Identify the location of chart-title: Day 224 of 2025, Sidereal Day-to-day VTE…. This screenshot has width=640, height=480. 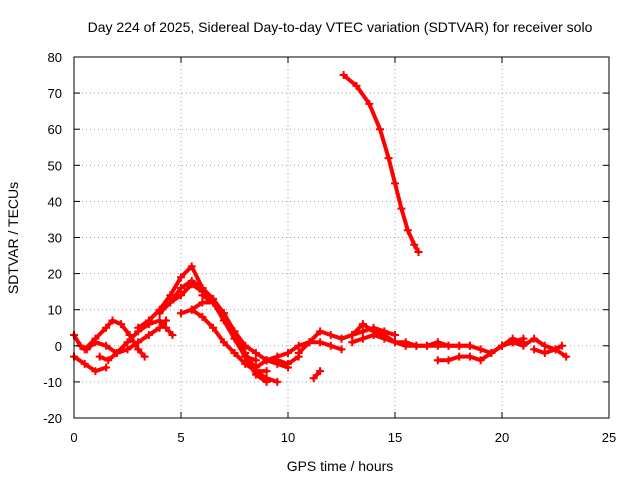
(340, 27).